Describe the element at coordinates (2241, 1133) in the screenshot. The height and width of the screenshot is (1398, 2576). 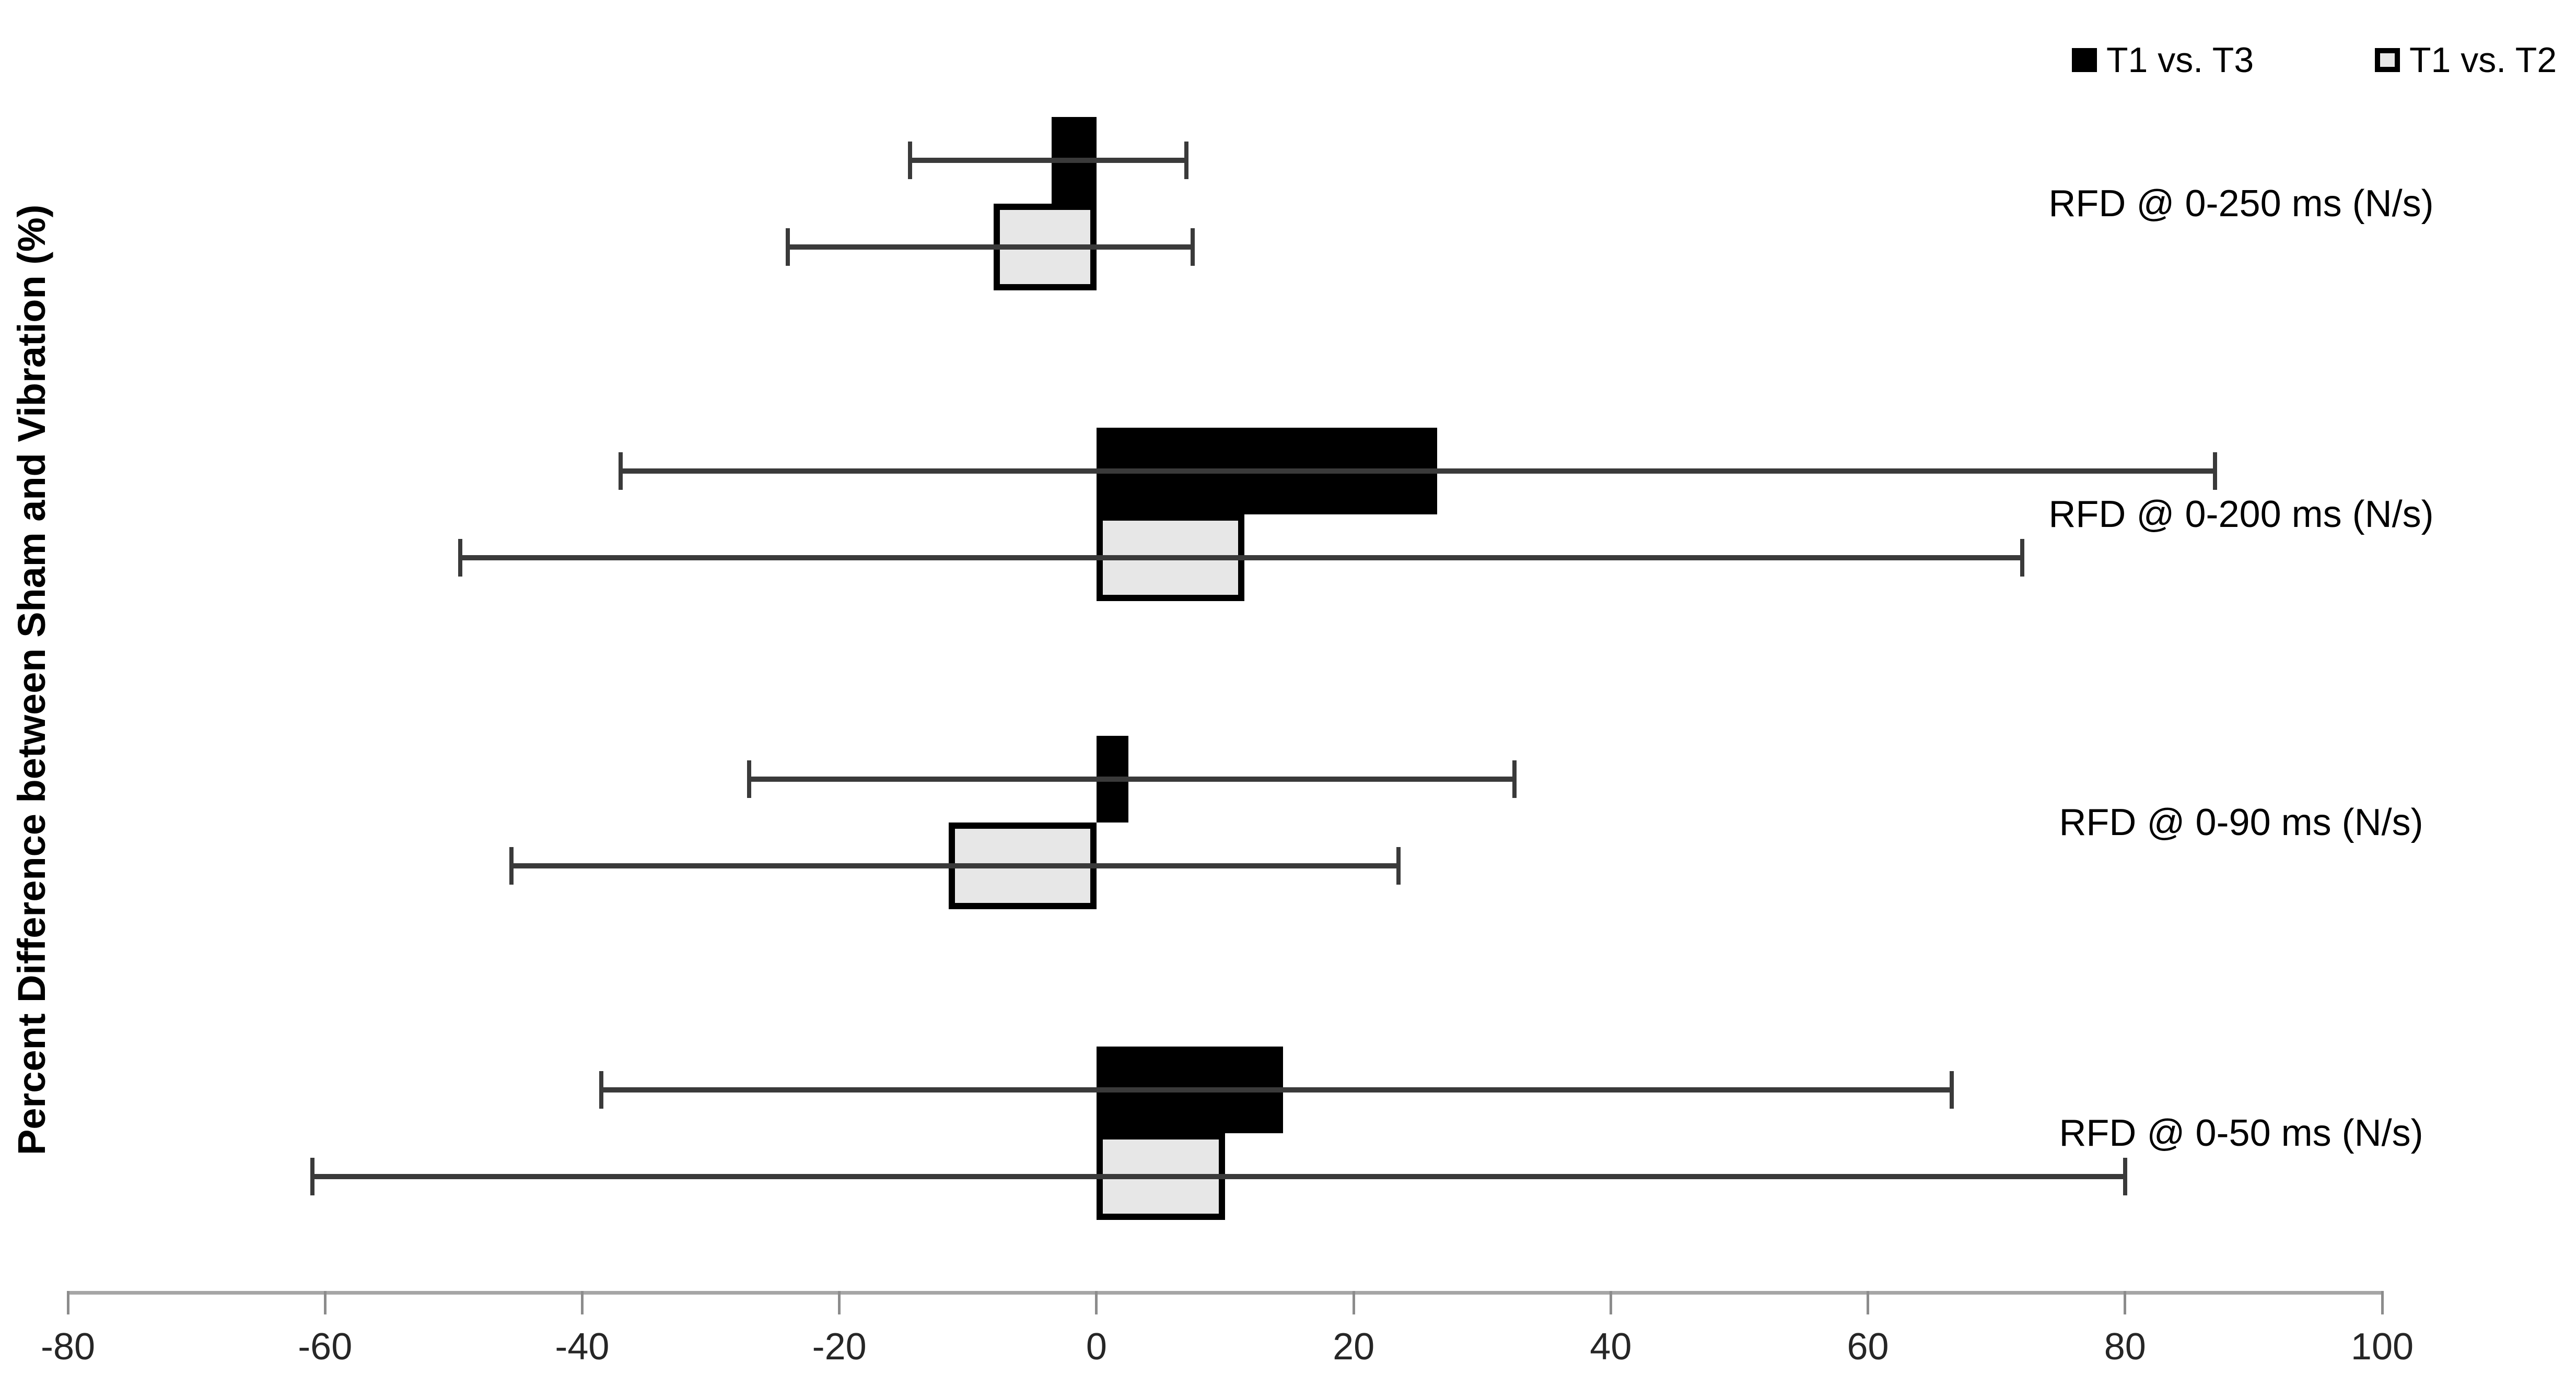
I see `category-label-rfd-0-50-ms-n-s: RFD @ 0-50 ms (N/s)` at that location.